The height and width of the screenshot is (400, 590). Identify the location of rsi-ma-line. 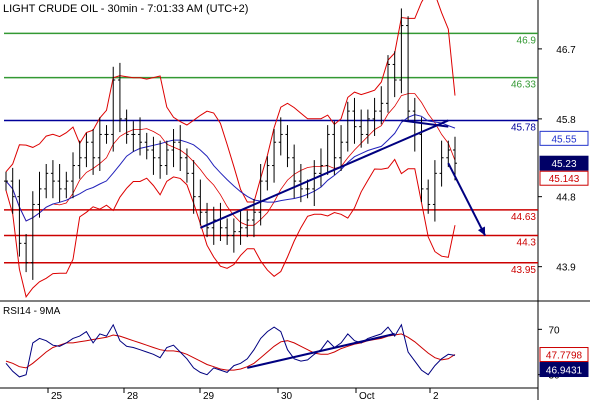
(230, 352).